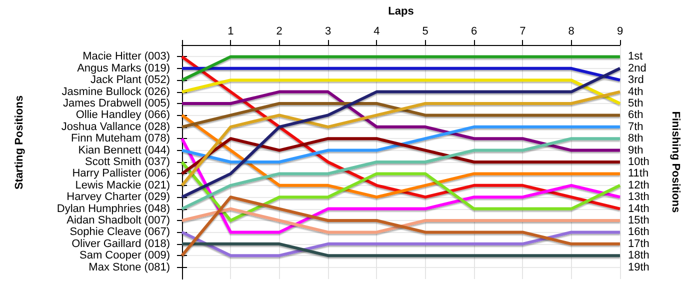 This screenshot has width=700, height=285. Describe the element at coordinates (20, 142) in the screenshot. I see `text: Starting Positions` at that location.